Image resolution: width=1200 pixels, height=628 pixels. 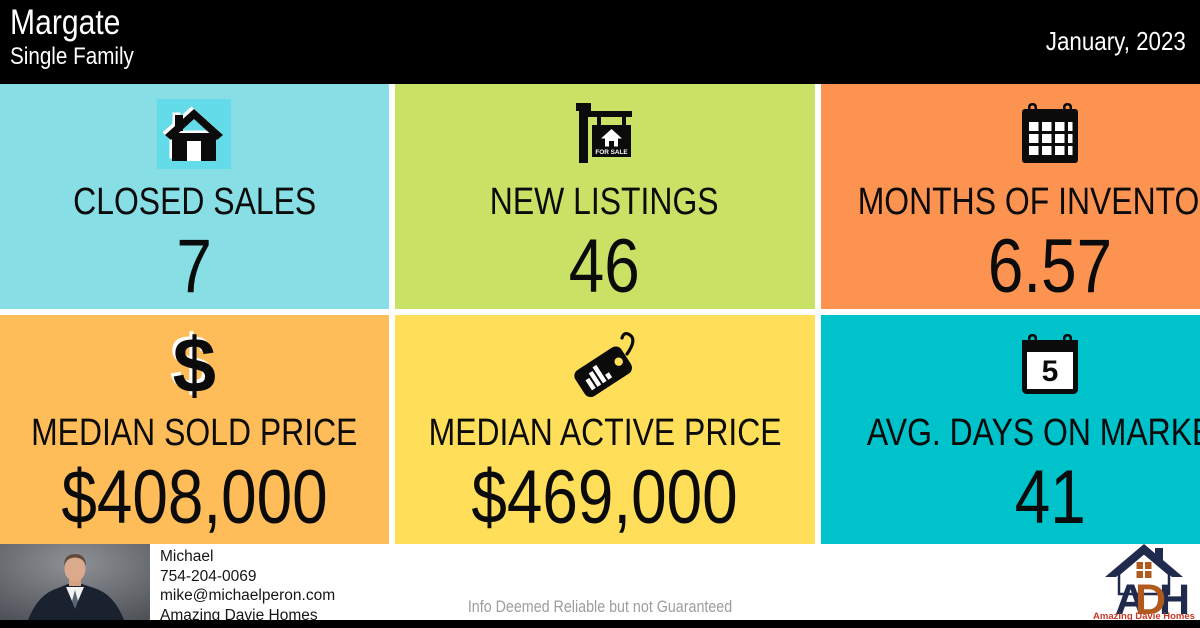 I want to click on city-title: Margate, so click(x=65, y=22).